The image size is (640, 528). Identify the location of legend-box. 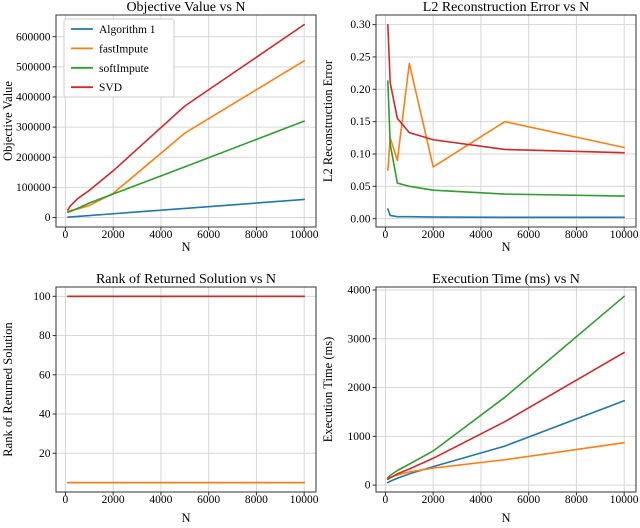
(119, 58).